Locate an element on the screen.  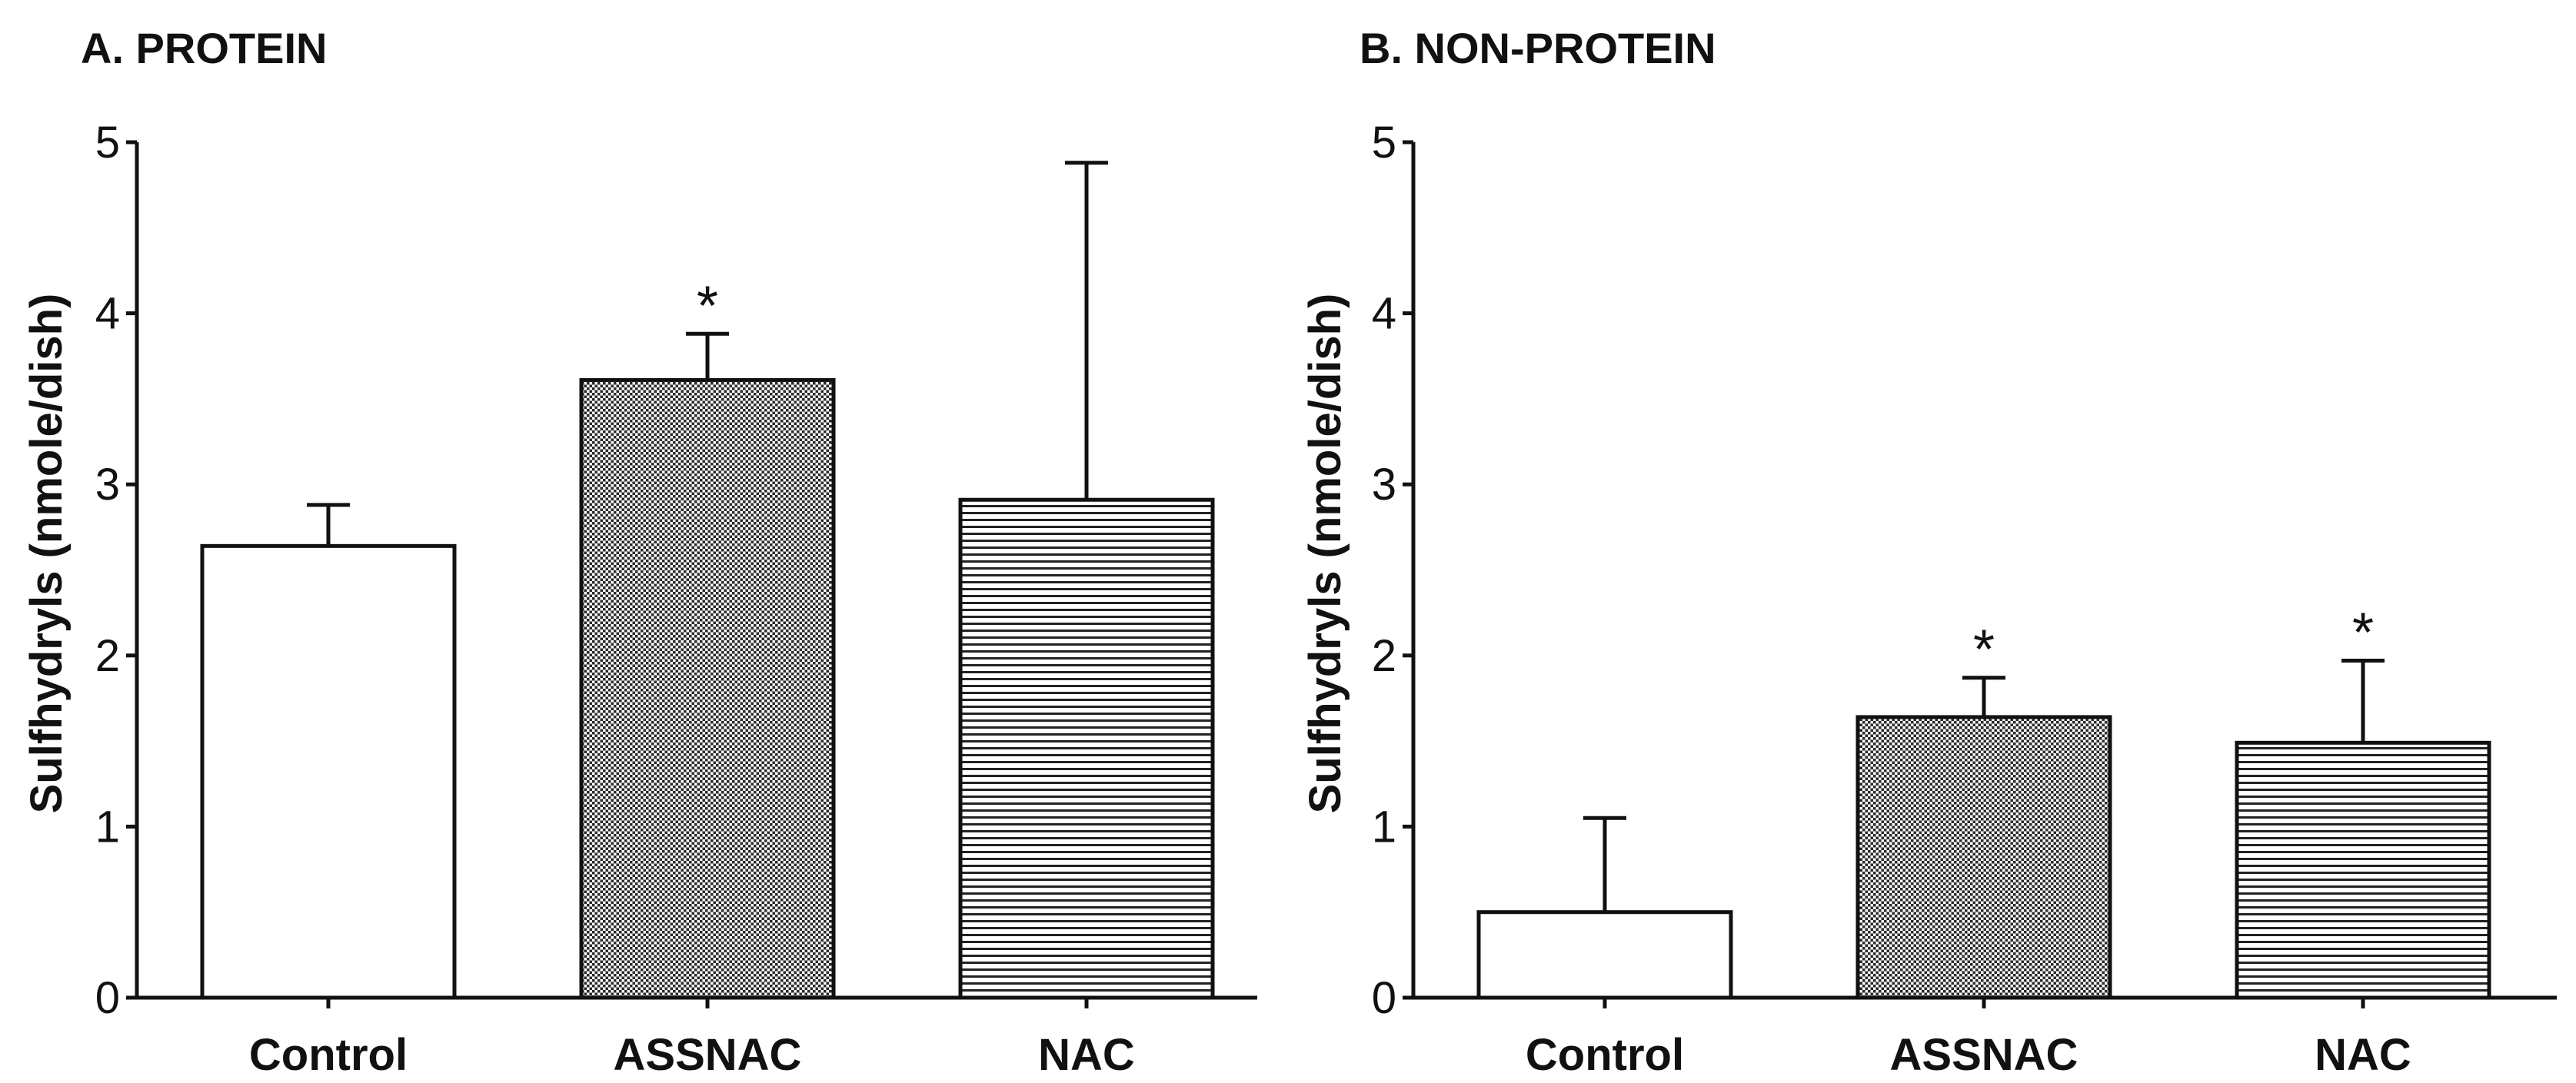
bars-layer: * * is located at coordinates (1984, 801).